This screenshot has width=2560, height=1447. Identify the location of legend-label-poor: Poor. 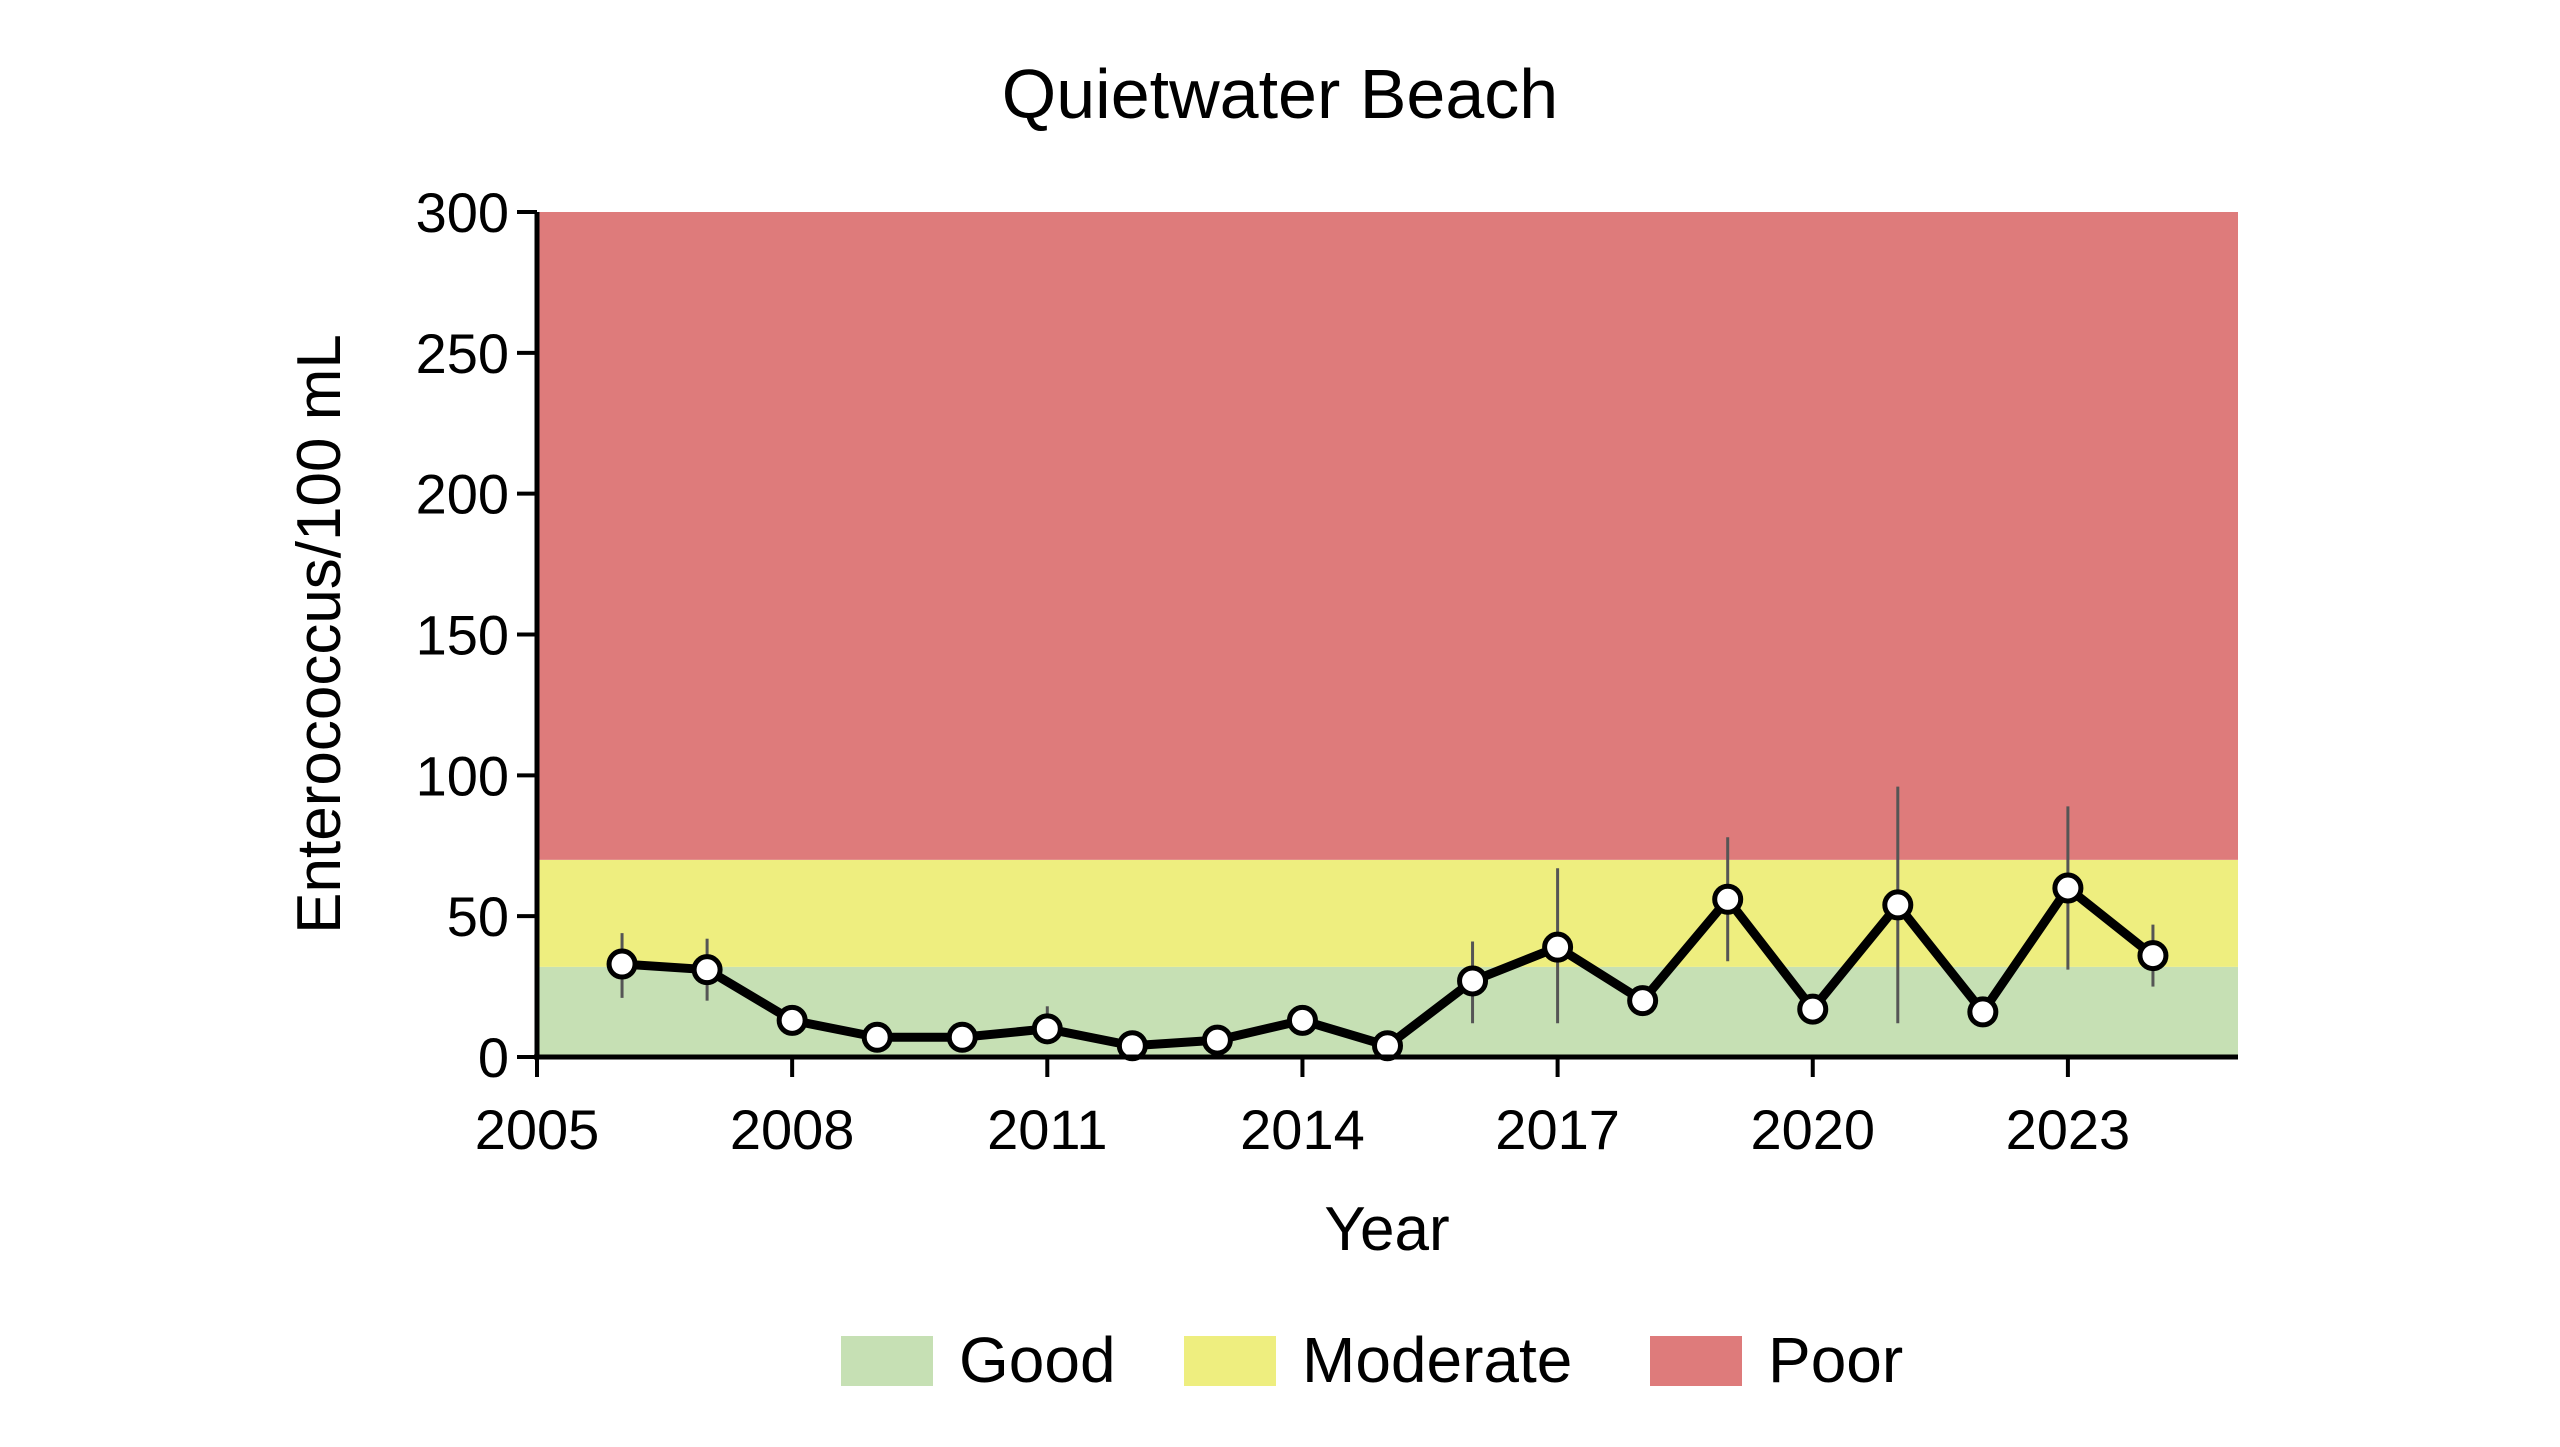
(1835, 1360).